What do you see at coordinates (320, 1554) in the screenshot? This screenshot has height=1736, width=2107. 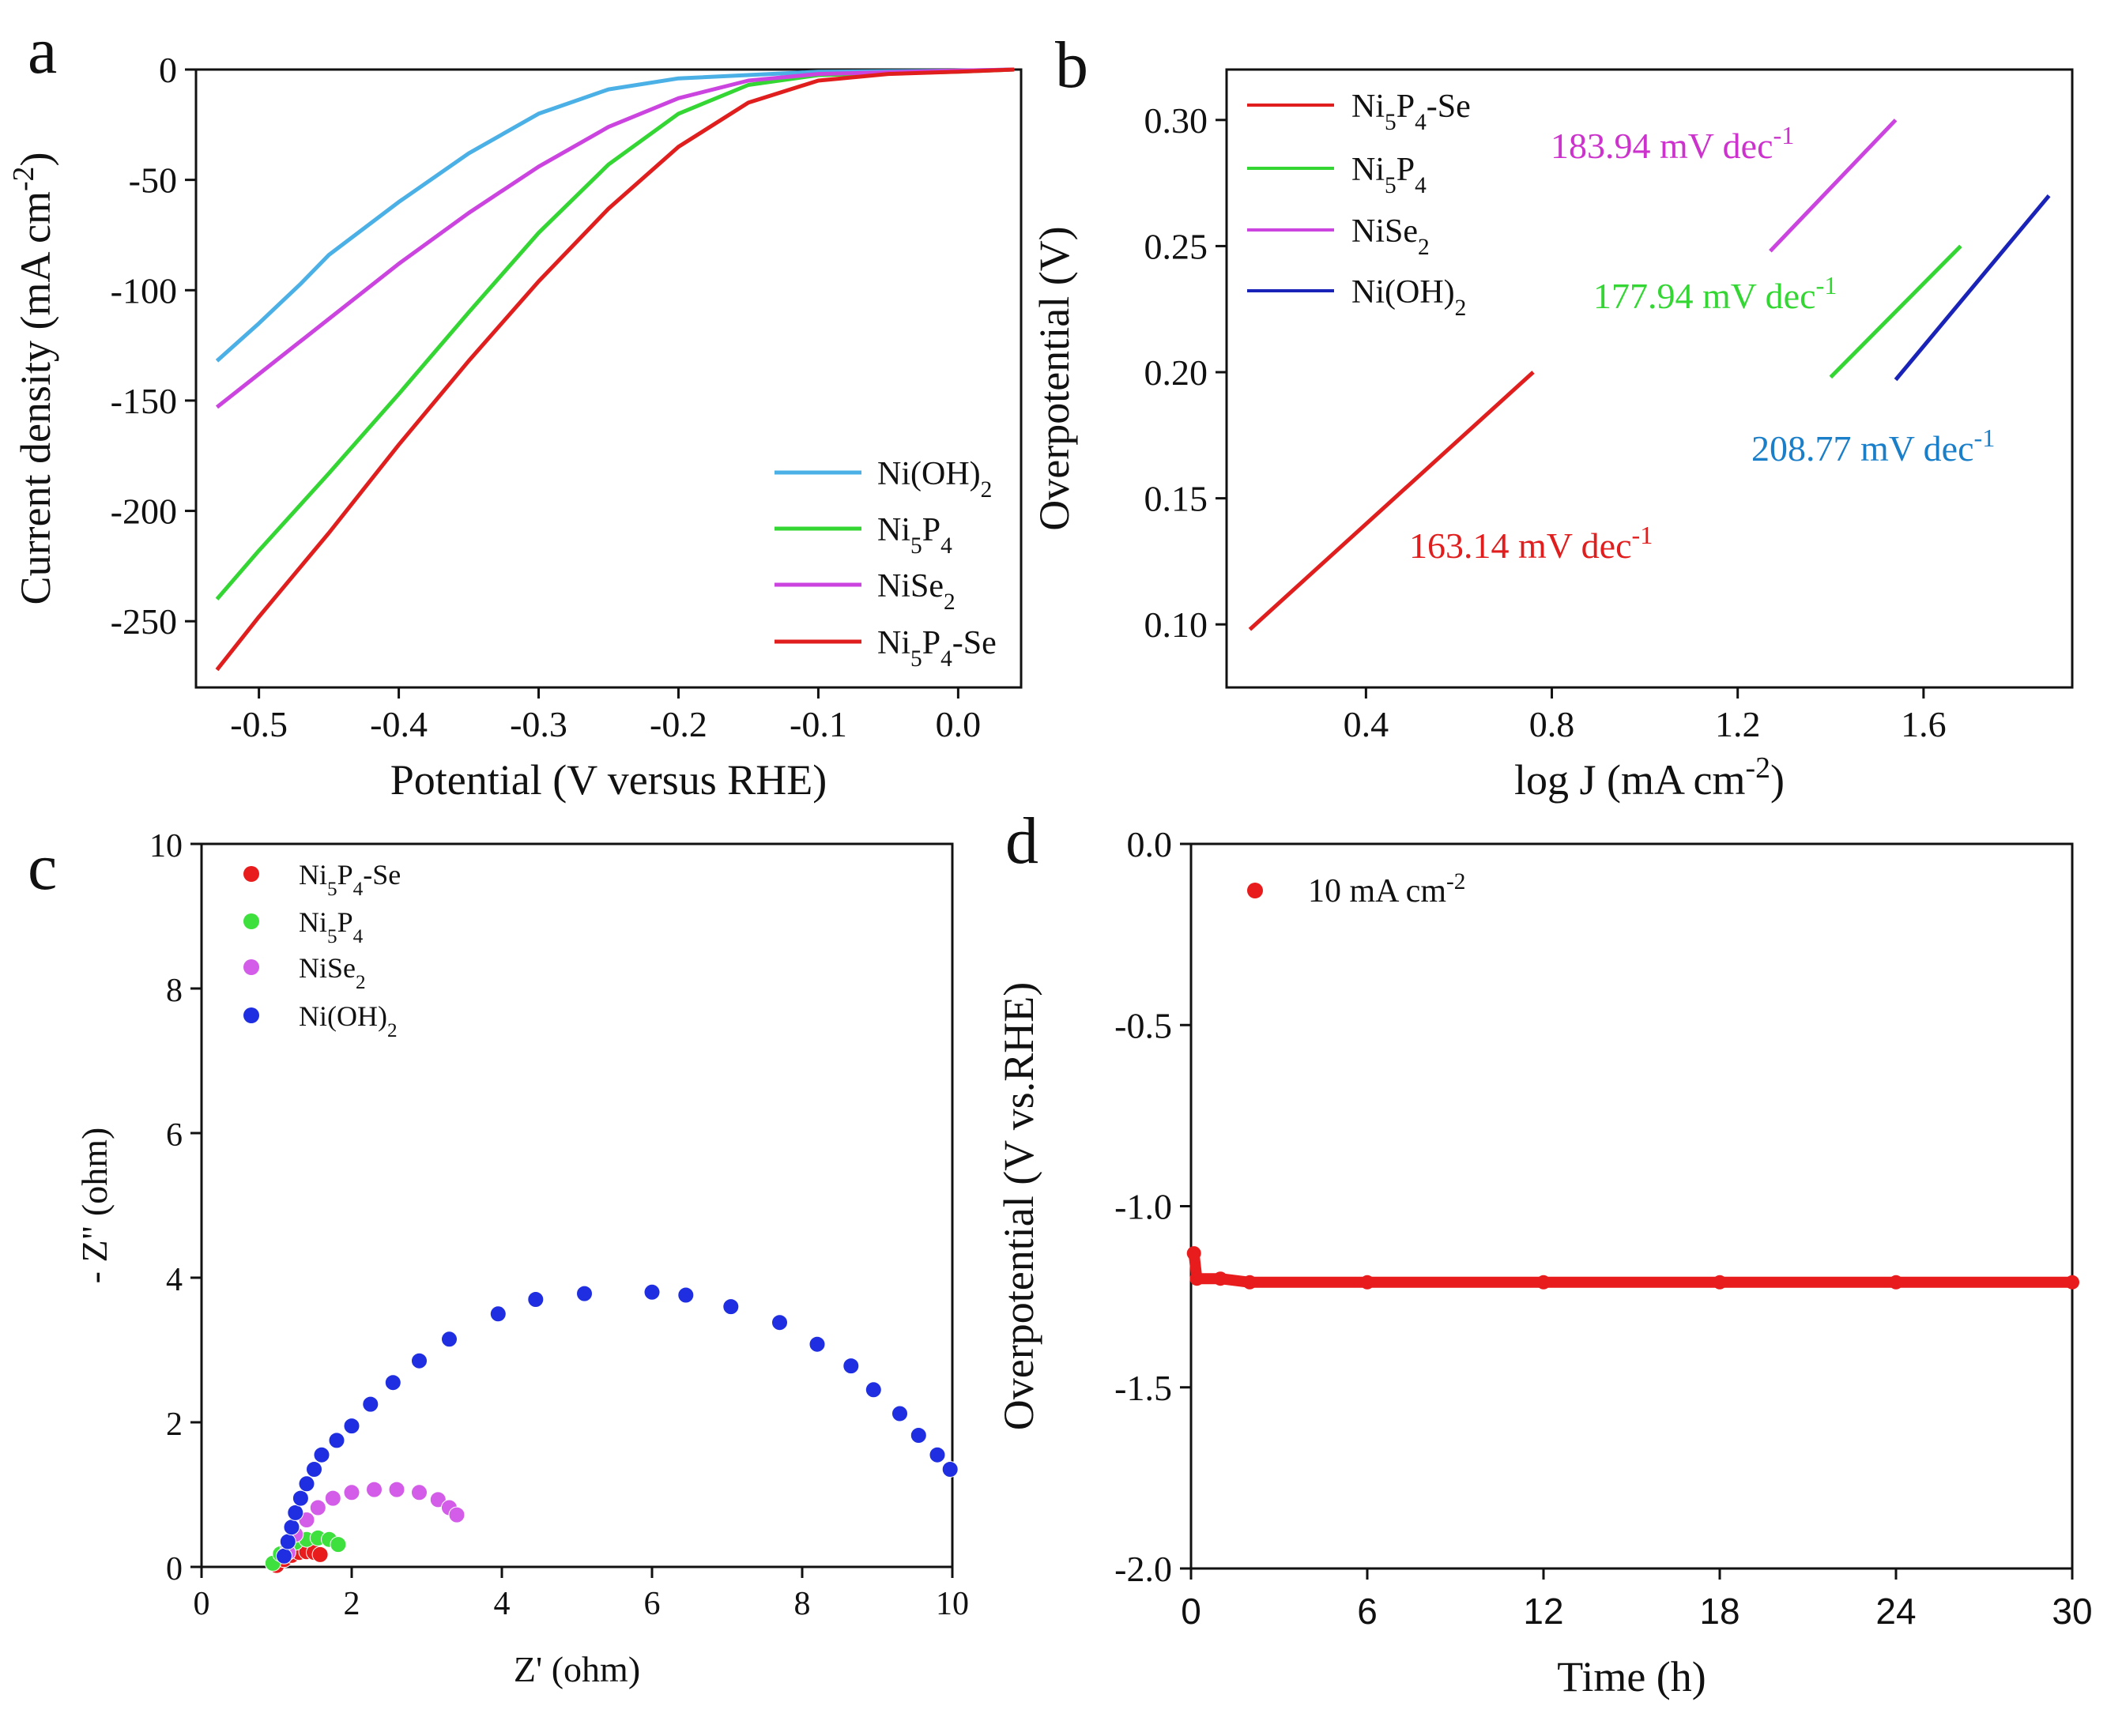 I see `data-point-Ni5P4-Se` at bounding box center [320, 1554].